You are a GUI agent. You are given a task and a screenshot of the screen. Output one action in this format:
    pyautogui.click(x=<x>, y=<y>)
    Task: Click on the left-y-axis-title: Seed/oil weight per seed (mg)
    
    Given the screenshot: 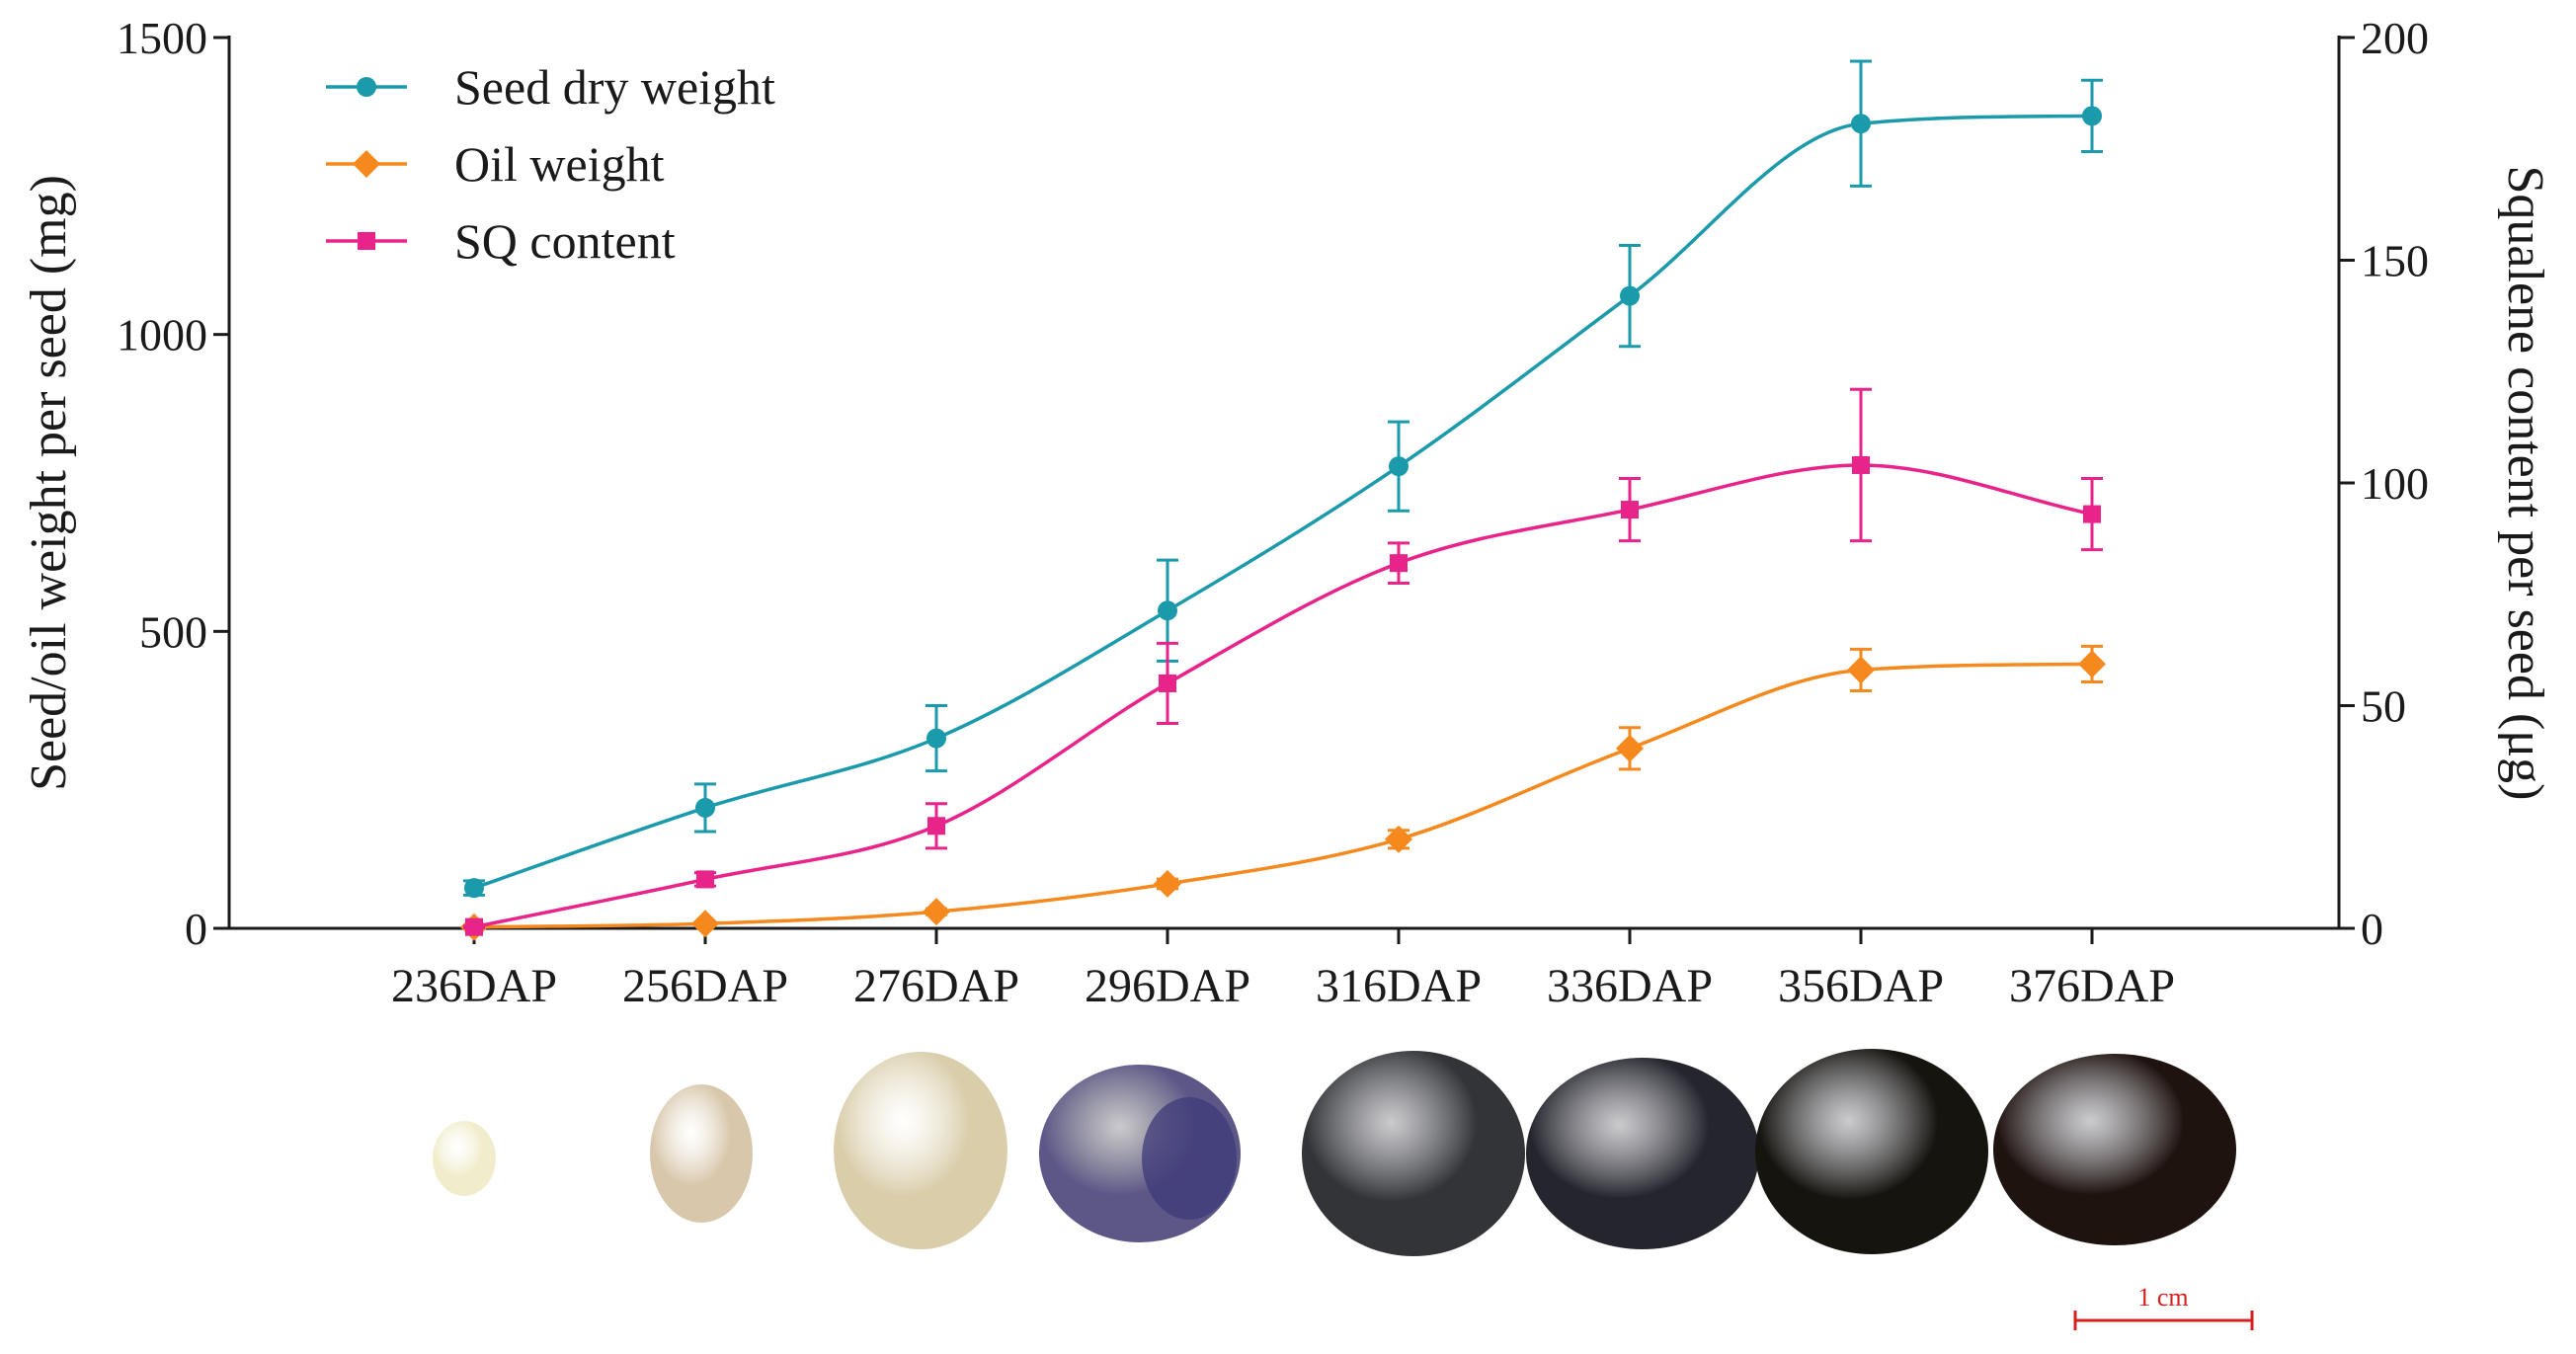 What is the action you would take?
    pyautogui.click(x=49, y=483)
    